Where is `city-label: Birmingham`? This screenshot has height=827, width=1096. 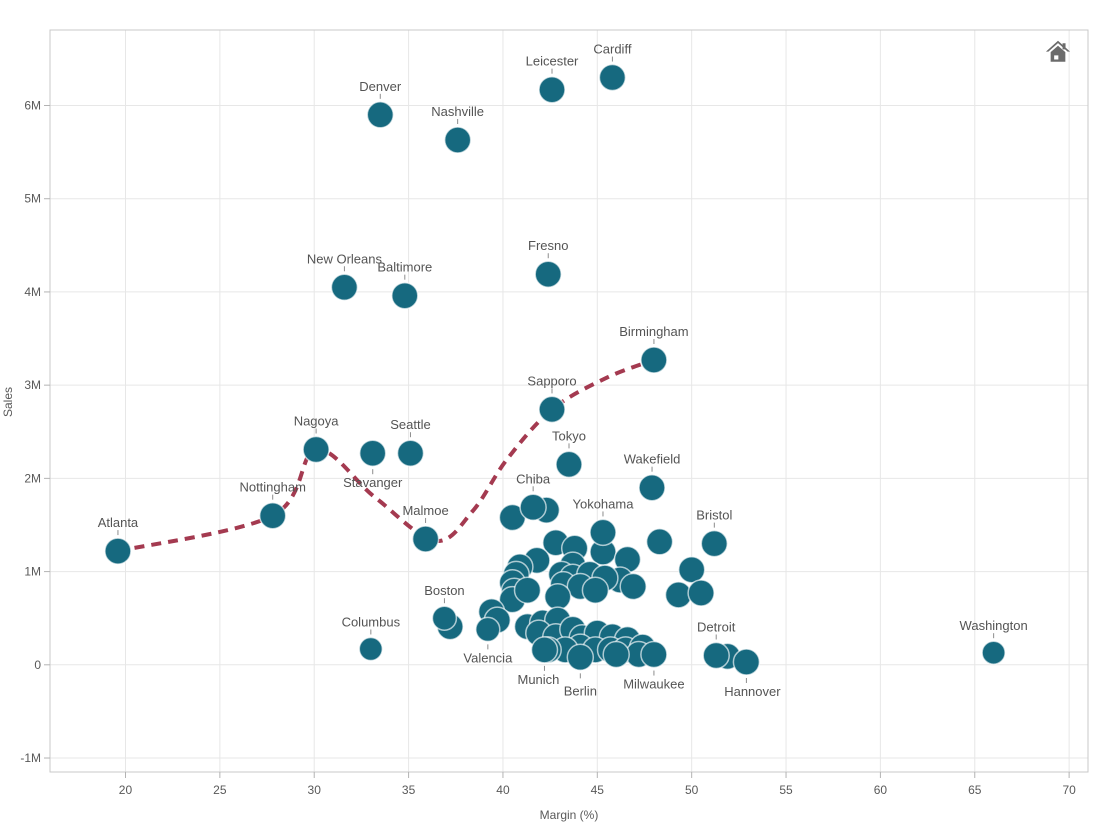
city-label: Birmingham is located at coordinates (653, 331).